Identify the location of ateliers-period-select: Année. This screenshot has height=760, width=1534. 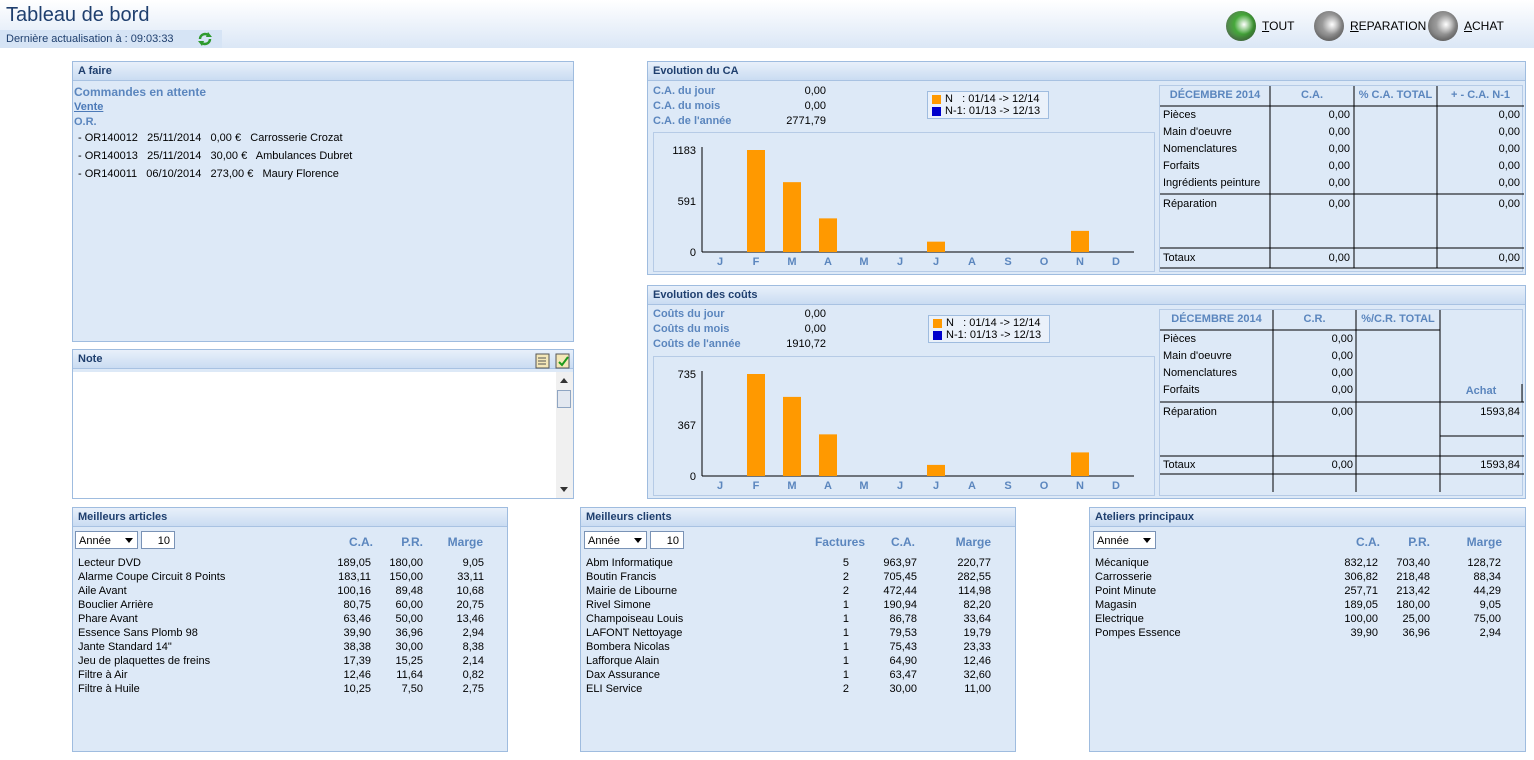
(1124, 540).